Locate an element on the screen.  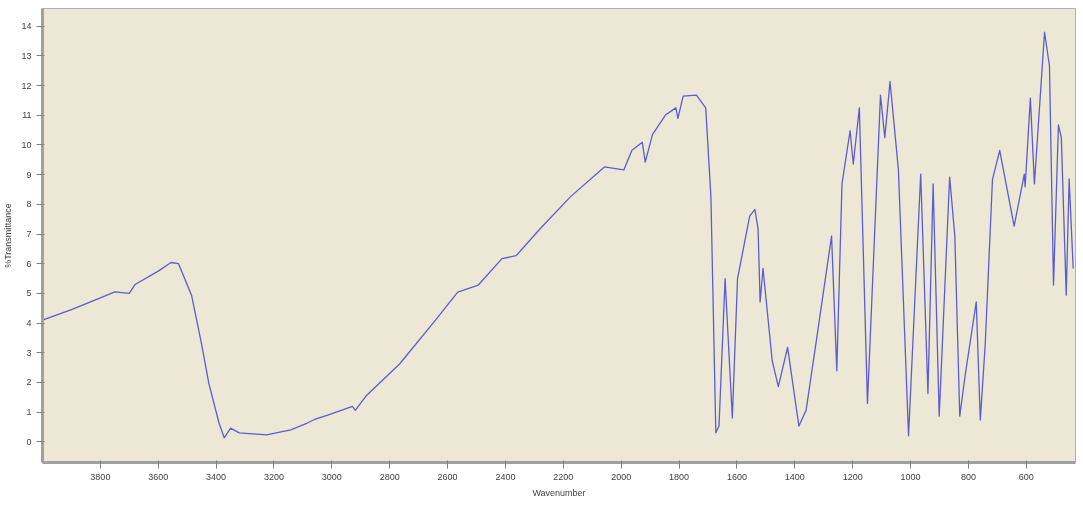
x-tick-label: 3200 is located at coordinates (274, 476).